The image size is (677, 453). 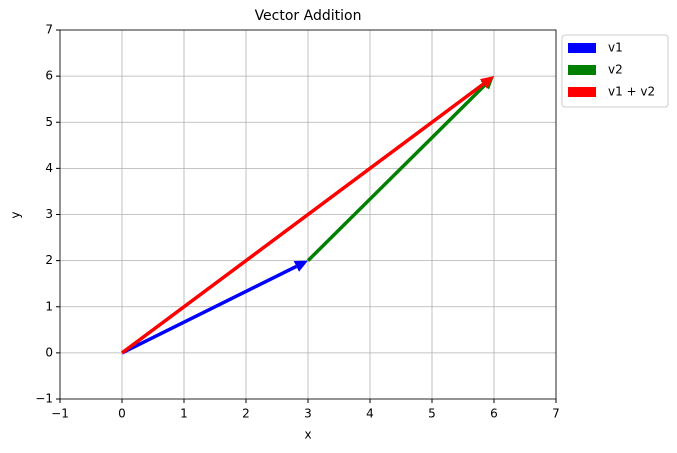 I want to click on chart-title: Vector Addition, so click(x=308, y=16).